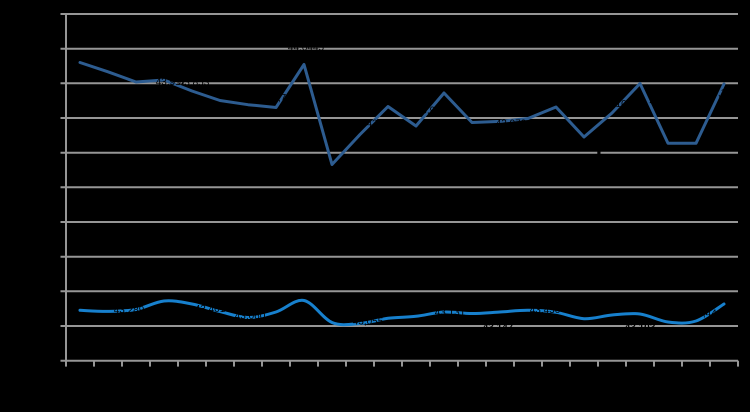 This screenshot has width=750, height=412. What do you see at coordinates (250, 316) in the screenshot?
I see `svg-text: 43,060` at bounding box center [250, 316].